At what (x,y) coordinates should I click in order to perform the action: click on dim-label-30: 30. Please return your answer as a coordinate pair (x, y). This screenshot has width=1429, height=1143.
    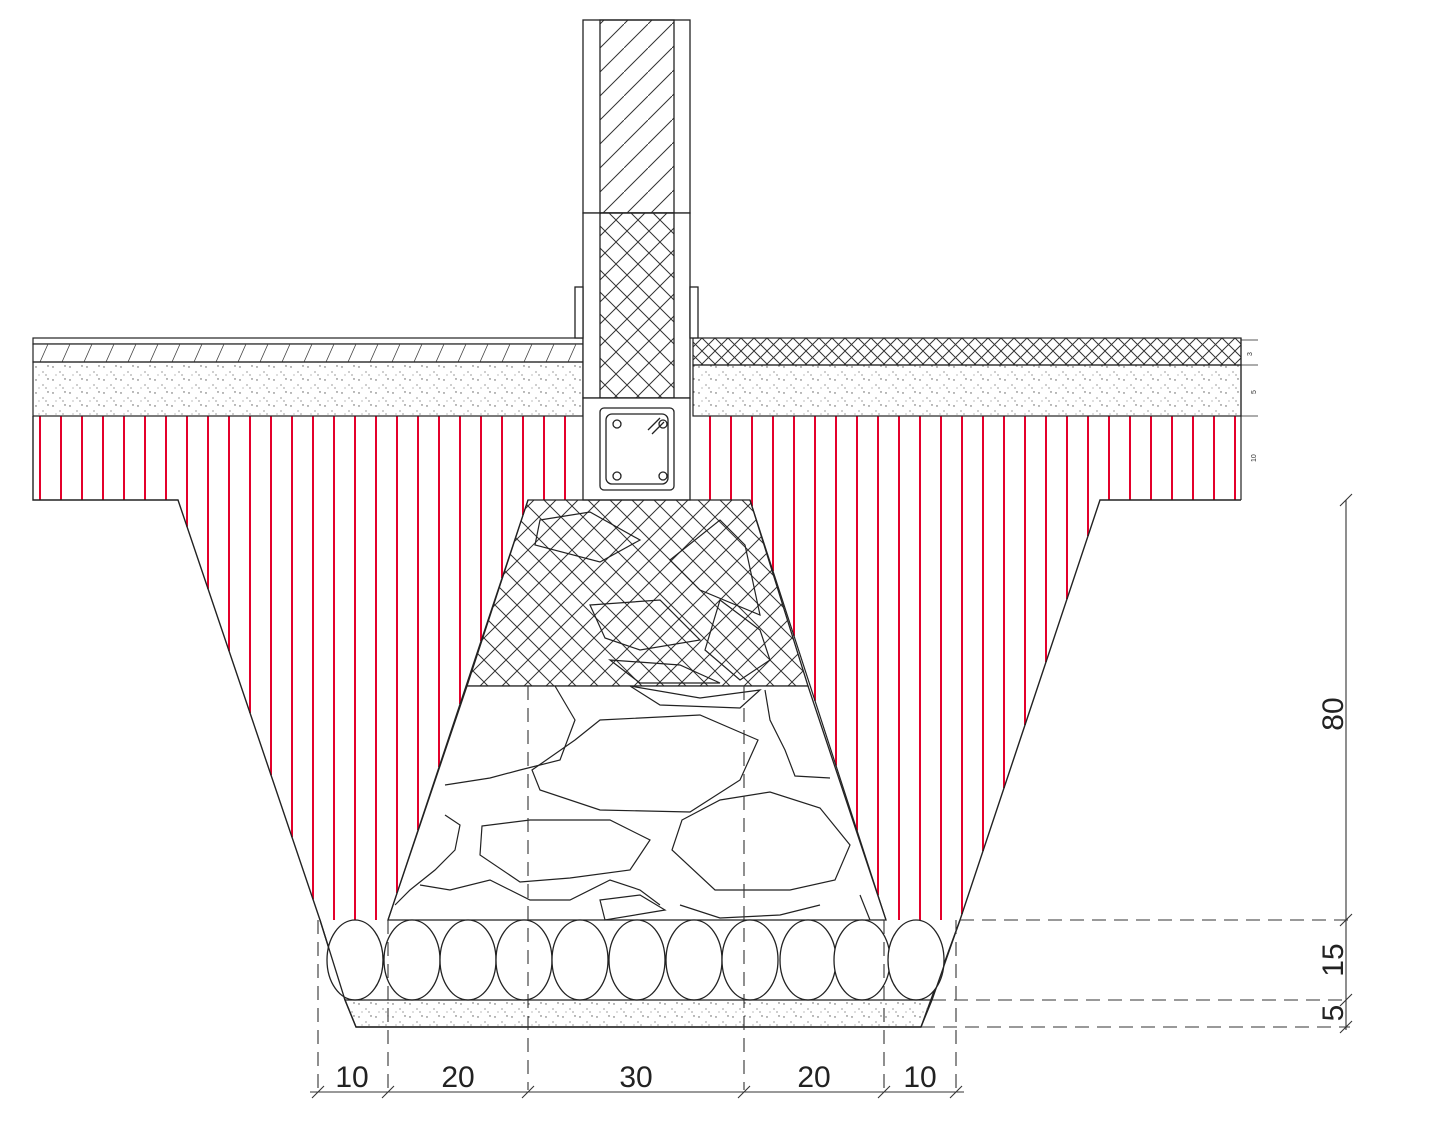
    Looking at the image, I should click on (635, 1077).